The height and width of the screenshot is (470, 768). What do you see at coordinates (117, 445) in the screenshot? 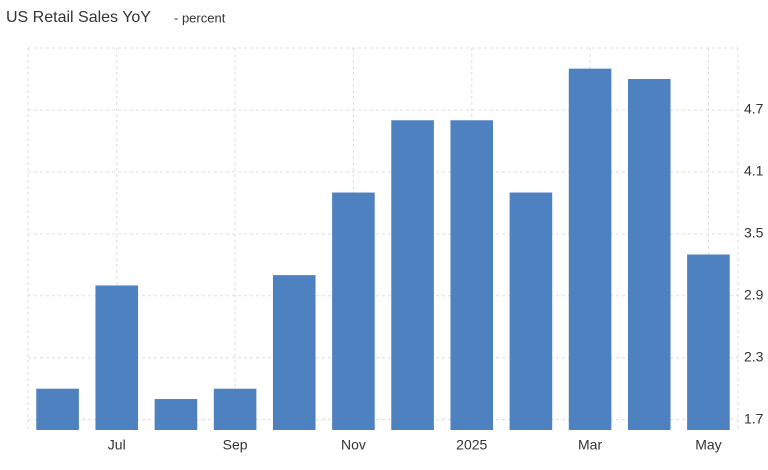
I see `x-tick-label: Jul` at bounding box center [117, 445].